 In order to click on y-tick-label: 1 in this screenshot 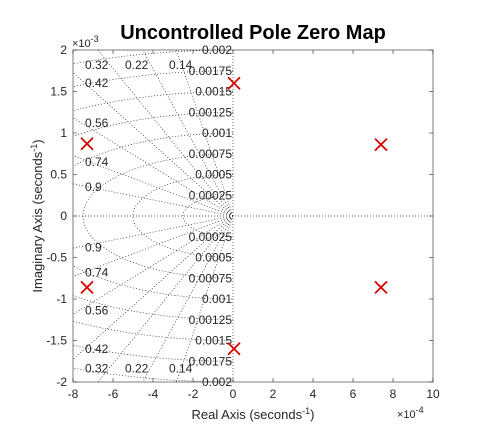, I will do `click(63, 133)`.